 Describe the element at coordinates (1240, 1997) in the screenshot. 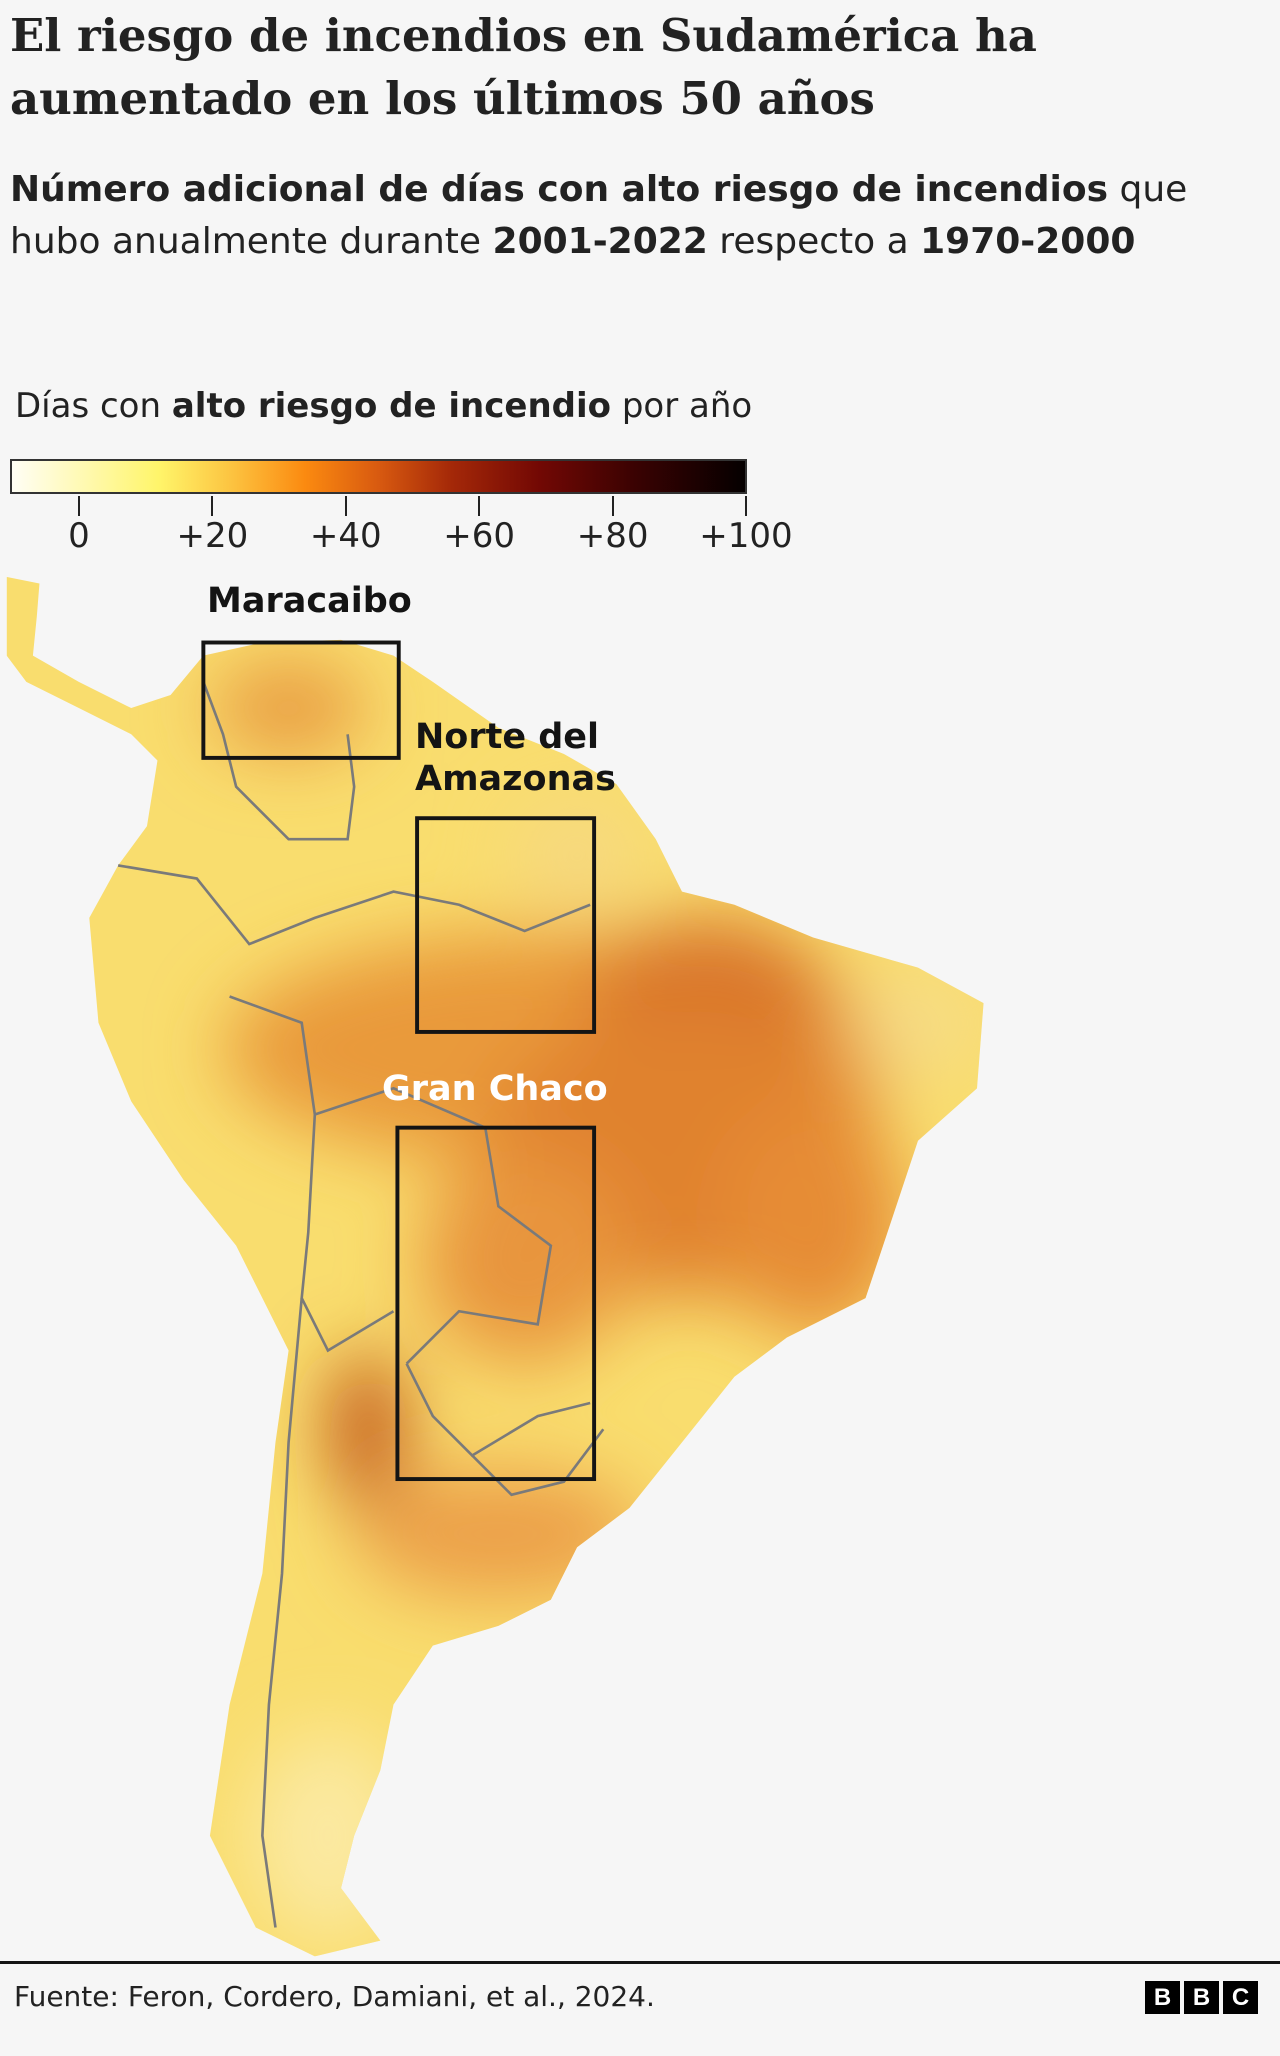

I see `bbc-logo-c: C` at that location.